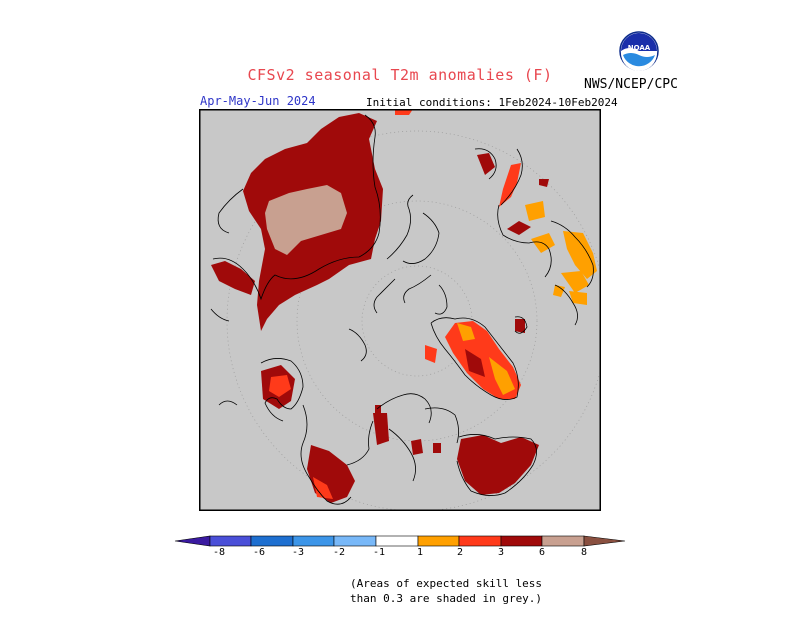 Image resolution: width=800 pixels, height=618 pixels. Describe the element at coordinates (480, 541) in the screenshot. I see `colorbar-cell-plus2-plus3` at that location.